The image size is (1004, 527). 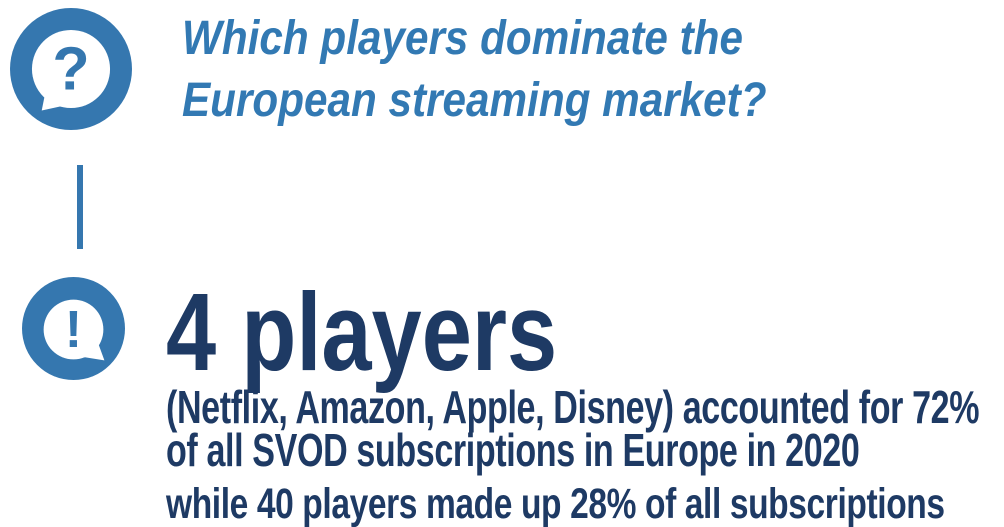 What do you see at coordinates (362, 332) in the screenshot?
I see `answer-headline: 4 players` at bounding box center [362, 332].